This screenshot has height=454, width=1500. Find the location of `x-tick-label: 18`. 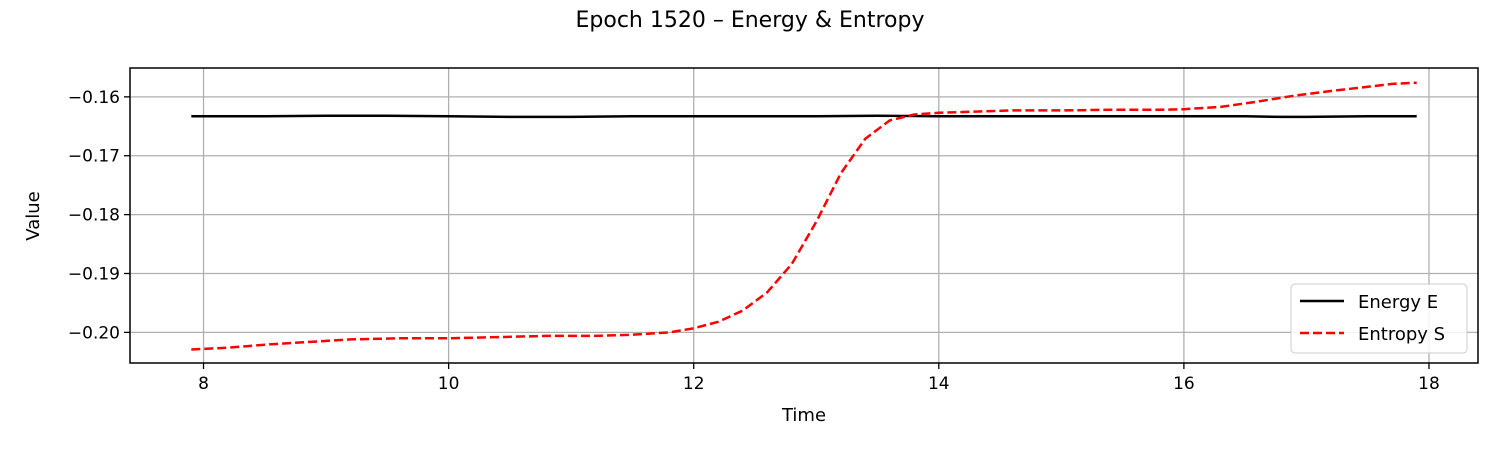

x-tick-label: 18 is located at coordinates (1429, 384).